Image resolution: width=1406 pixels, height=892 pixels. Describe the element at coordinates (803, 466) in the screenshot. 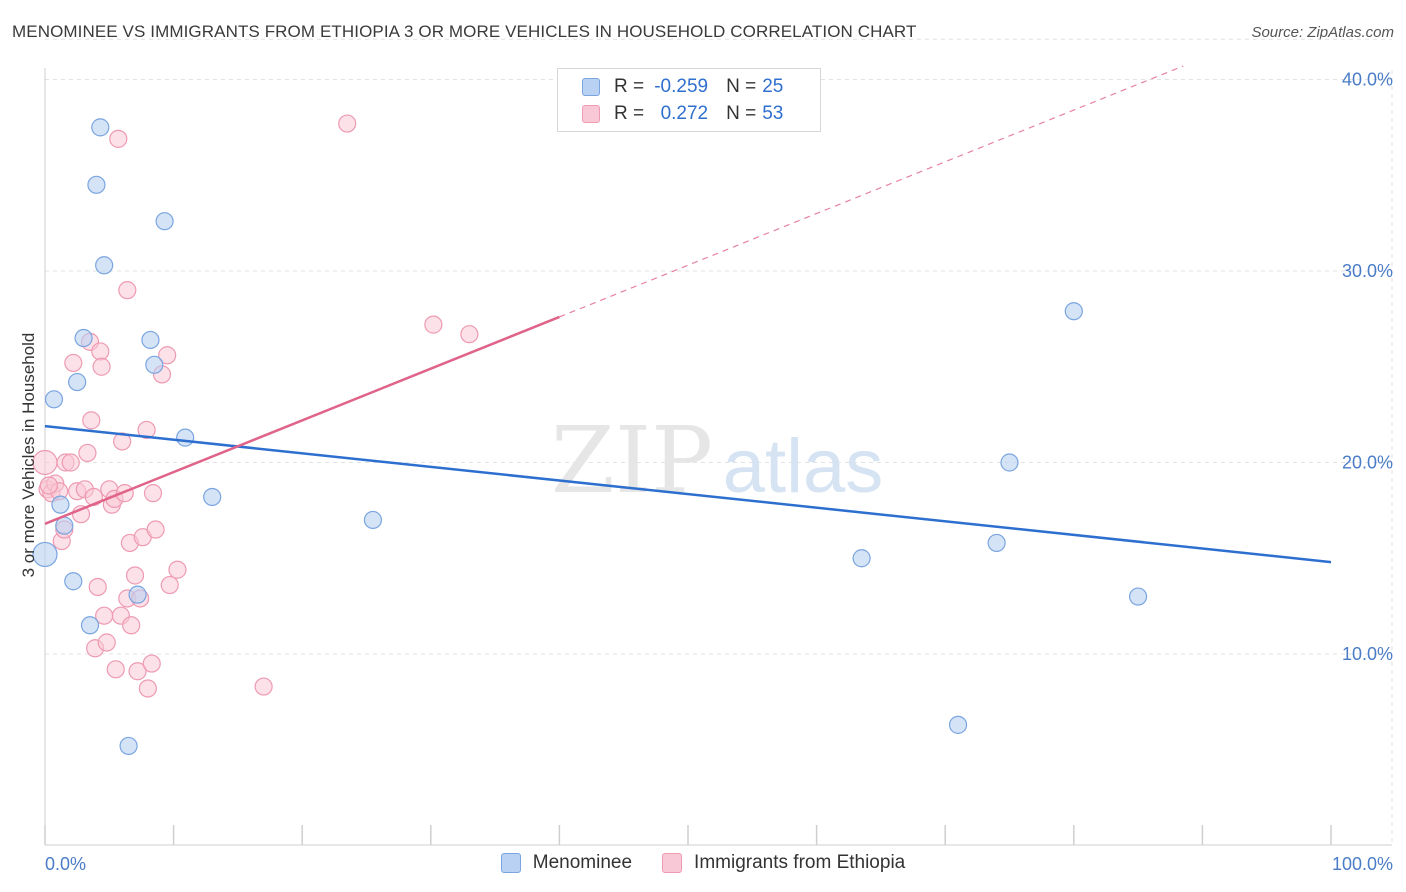

I see `watermark-atlas: atlas` at that location.